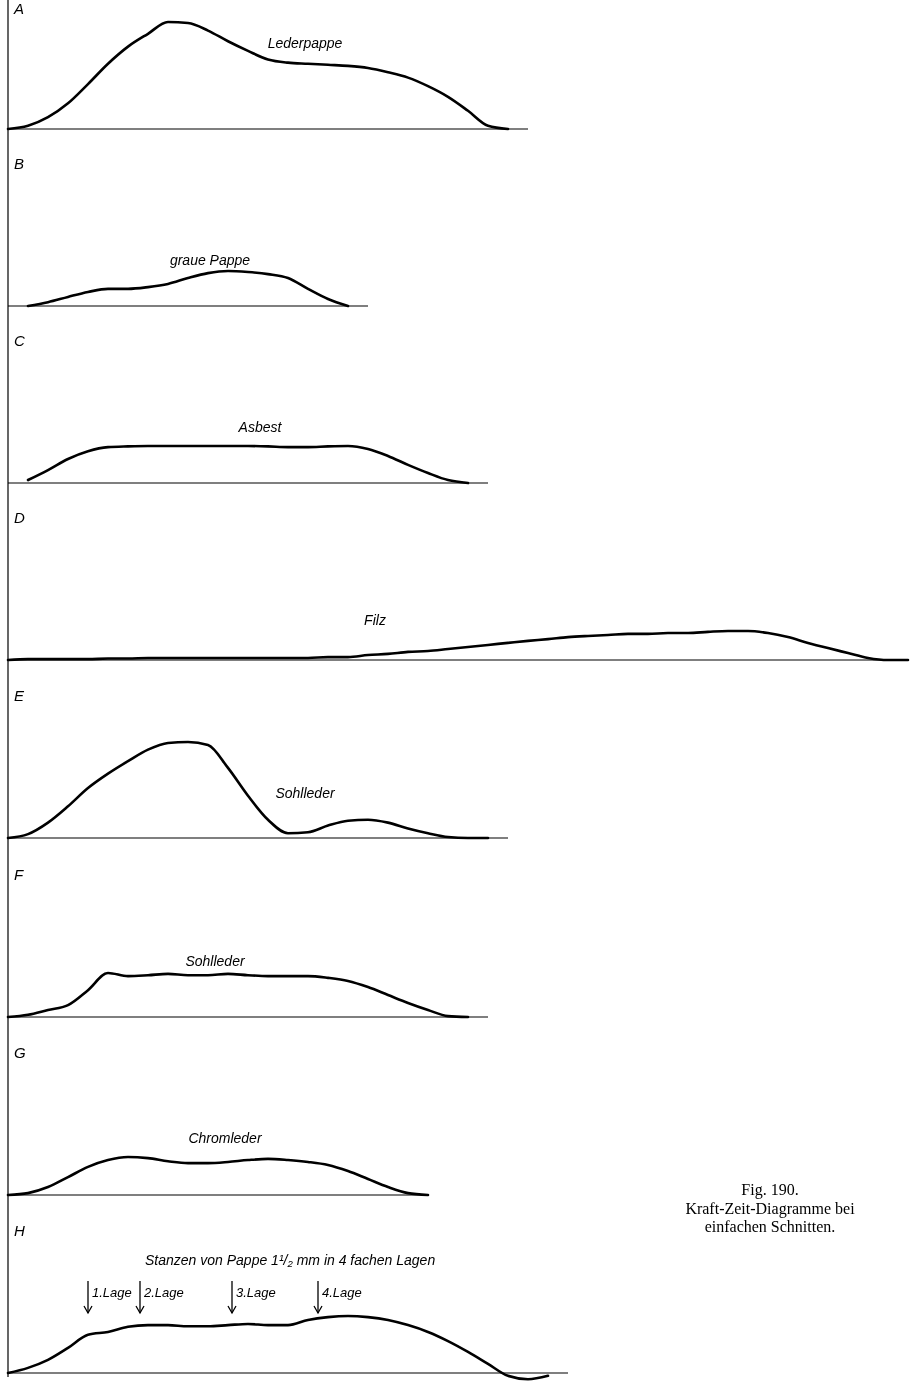  What do you see at coordinates (290, 1260) in the screenshot?
I see `chart-subtitle: Stanzen von Pappe 1¹/₂ mm in 4 fachen Lagen` at bounding box center [290, 1260].